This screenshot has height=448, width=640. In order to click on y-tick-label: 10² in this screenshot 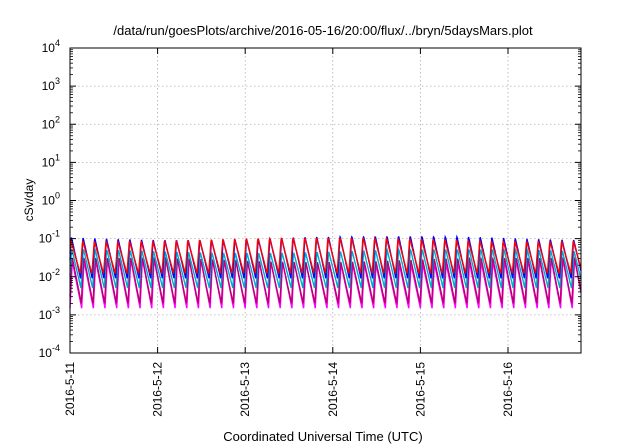, I will do `click(51, 122)`.